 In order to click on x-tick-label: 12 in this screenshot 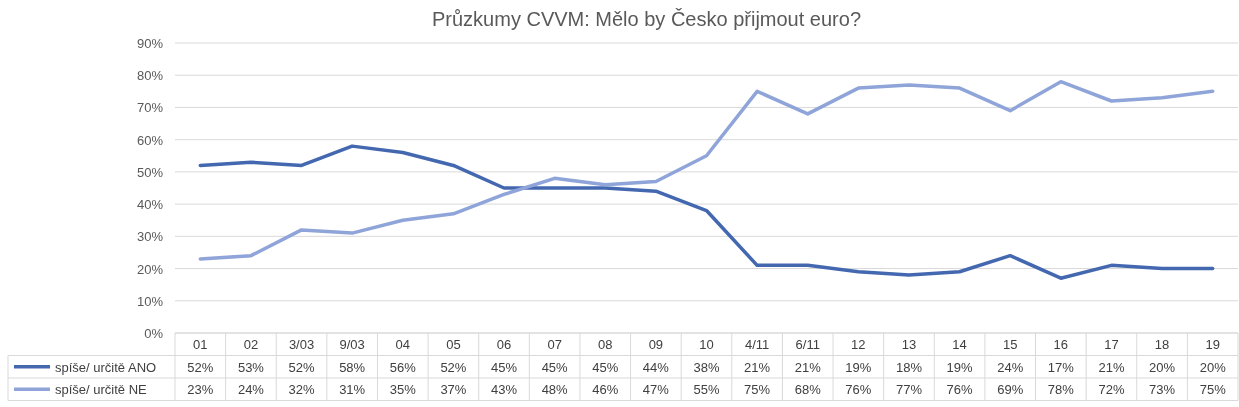, I will do `click(858, 345)`.